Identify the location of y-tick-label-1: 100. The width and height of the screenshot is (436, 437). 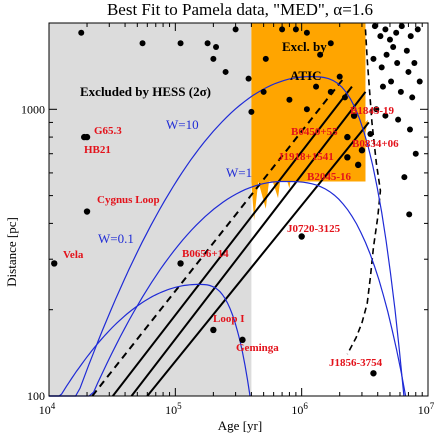
(36, 396).